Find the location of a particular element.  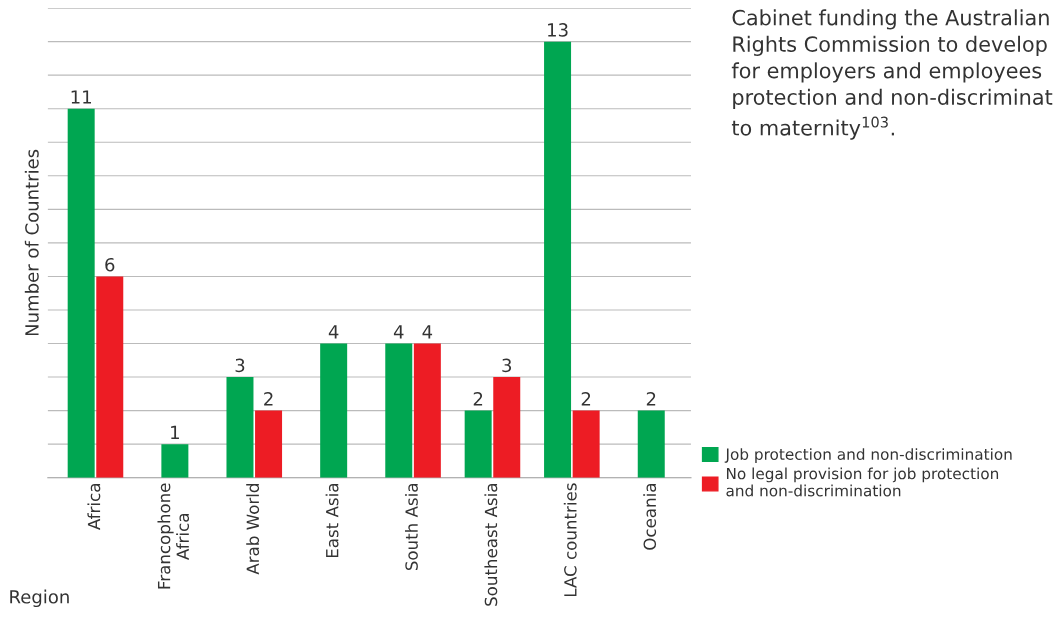

text: Cabinet funding the Australian Rights Commission to develop for employers and employees protection and non-discriminat to maternity$^{103}$. is located at coordinates (892, 74).